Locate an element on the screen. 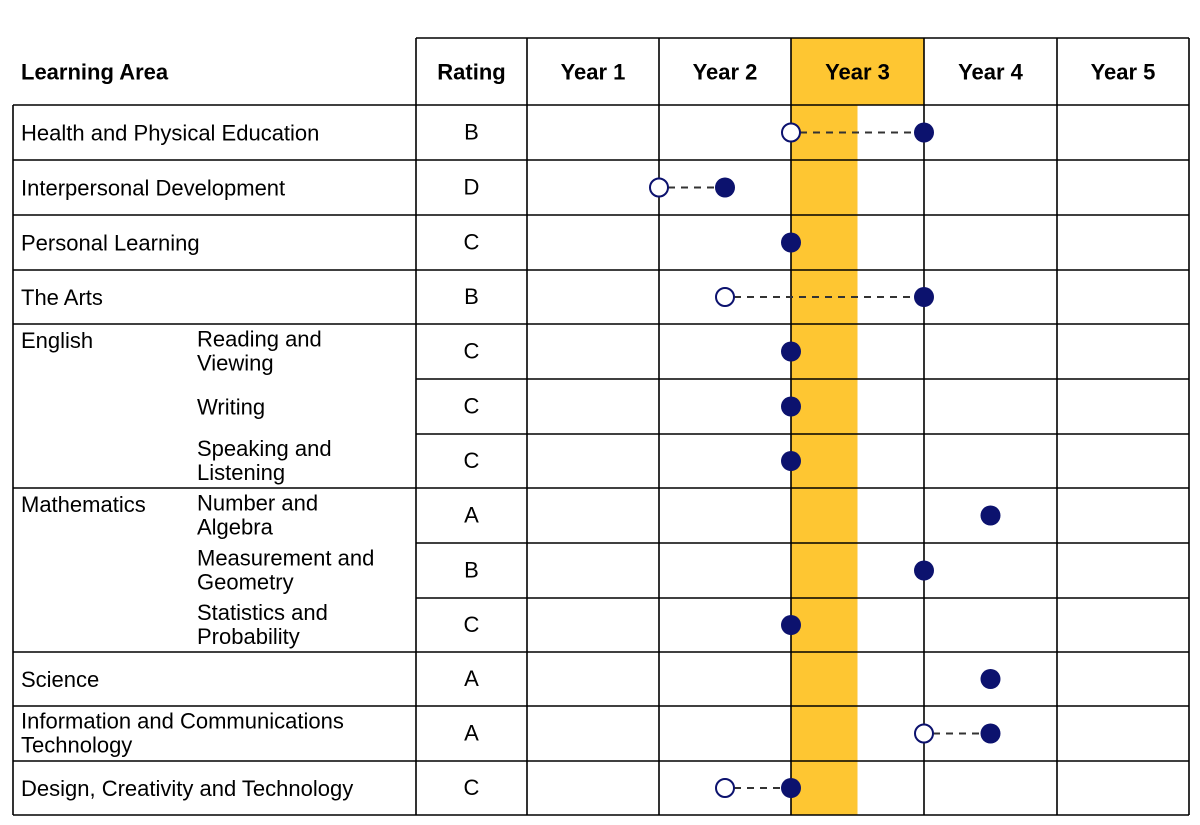  header-year-1: Year 1 is located at coordinates (593, 72).